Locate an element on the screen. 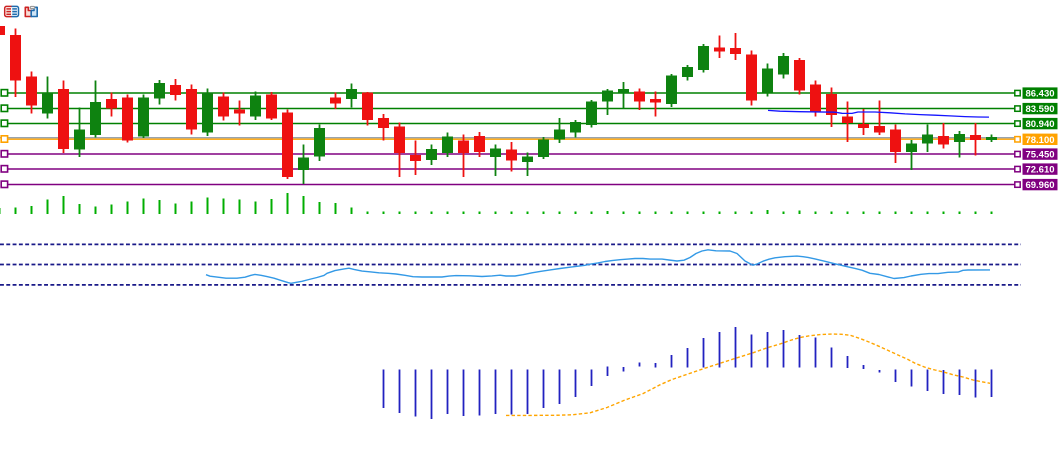 The image size is (1064, 452). svg-text: 86.430 is located at coordinates (1039, 94).